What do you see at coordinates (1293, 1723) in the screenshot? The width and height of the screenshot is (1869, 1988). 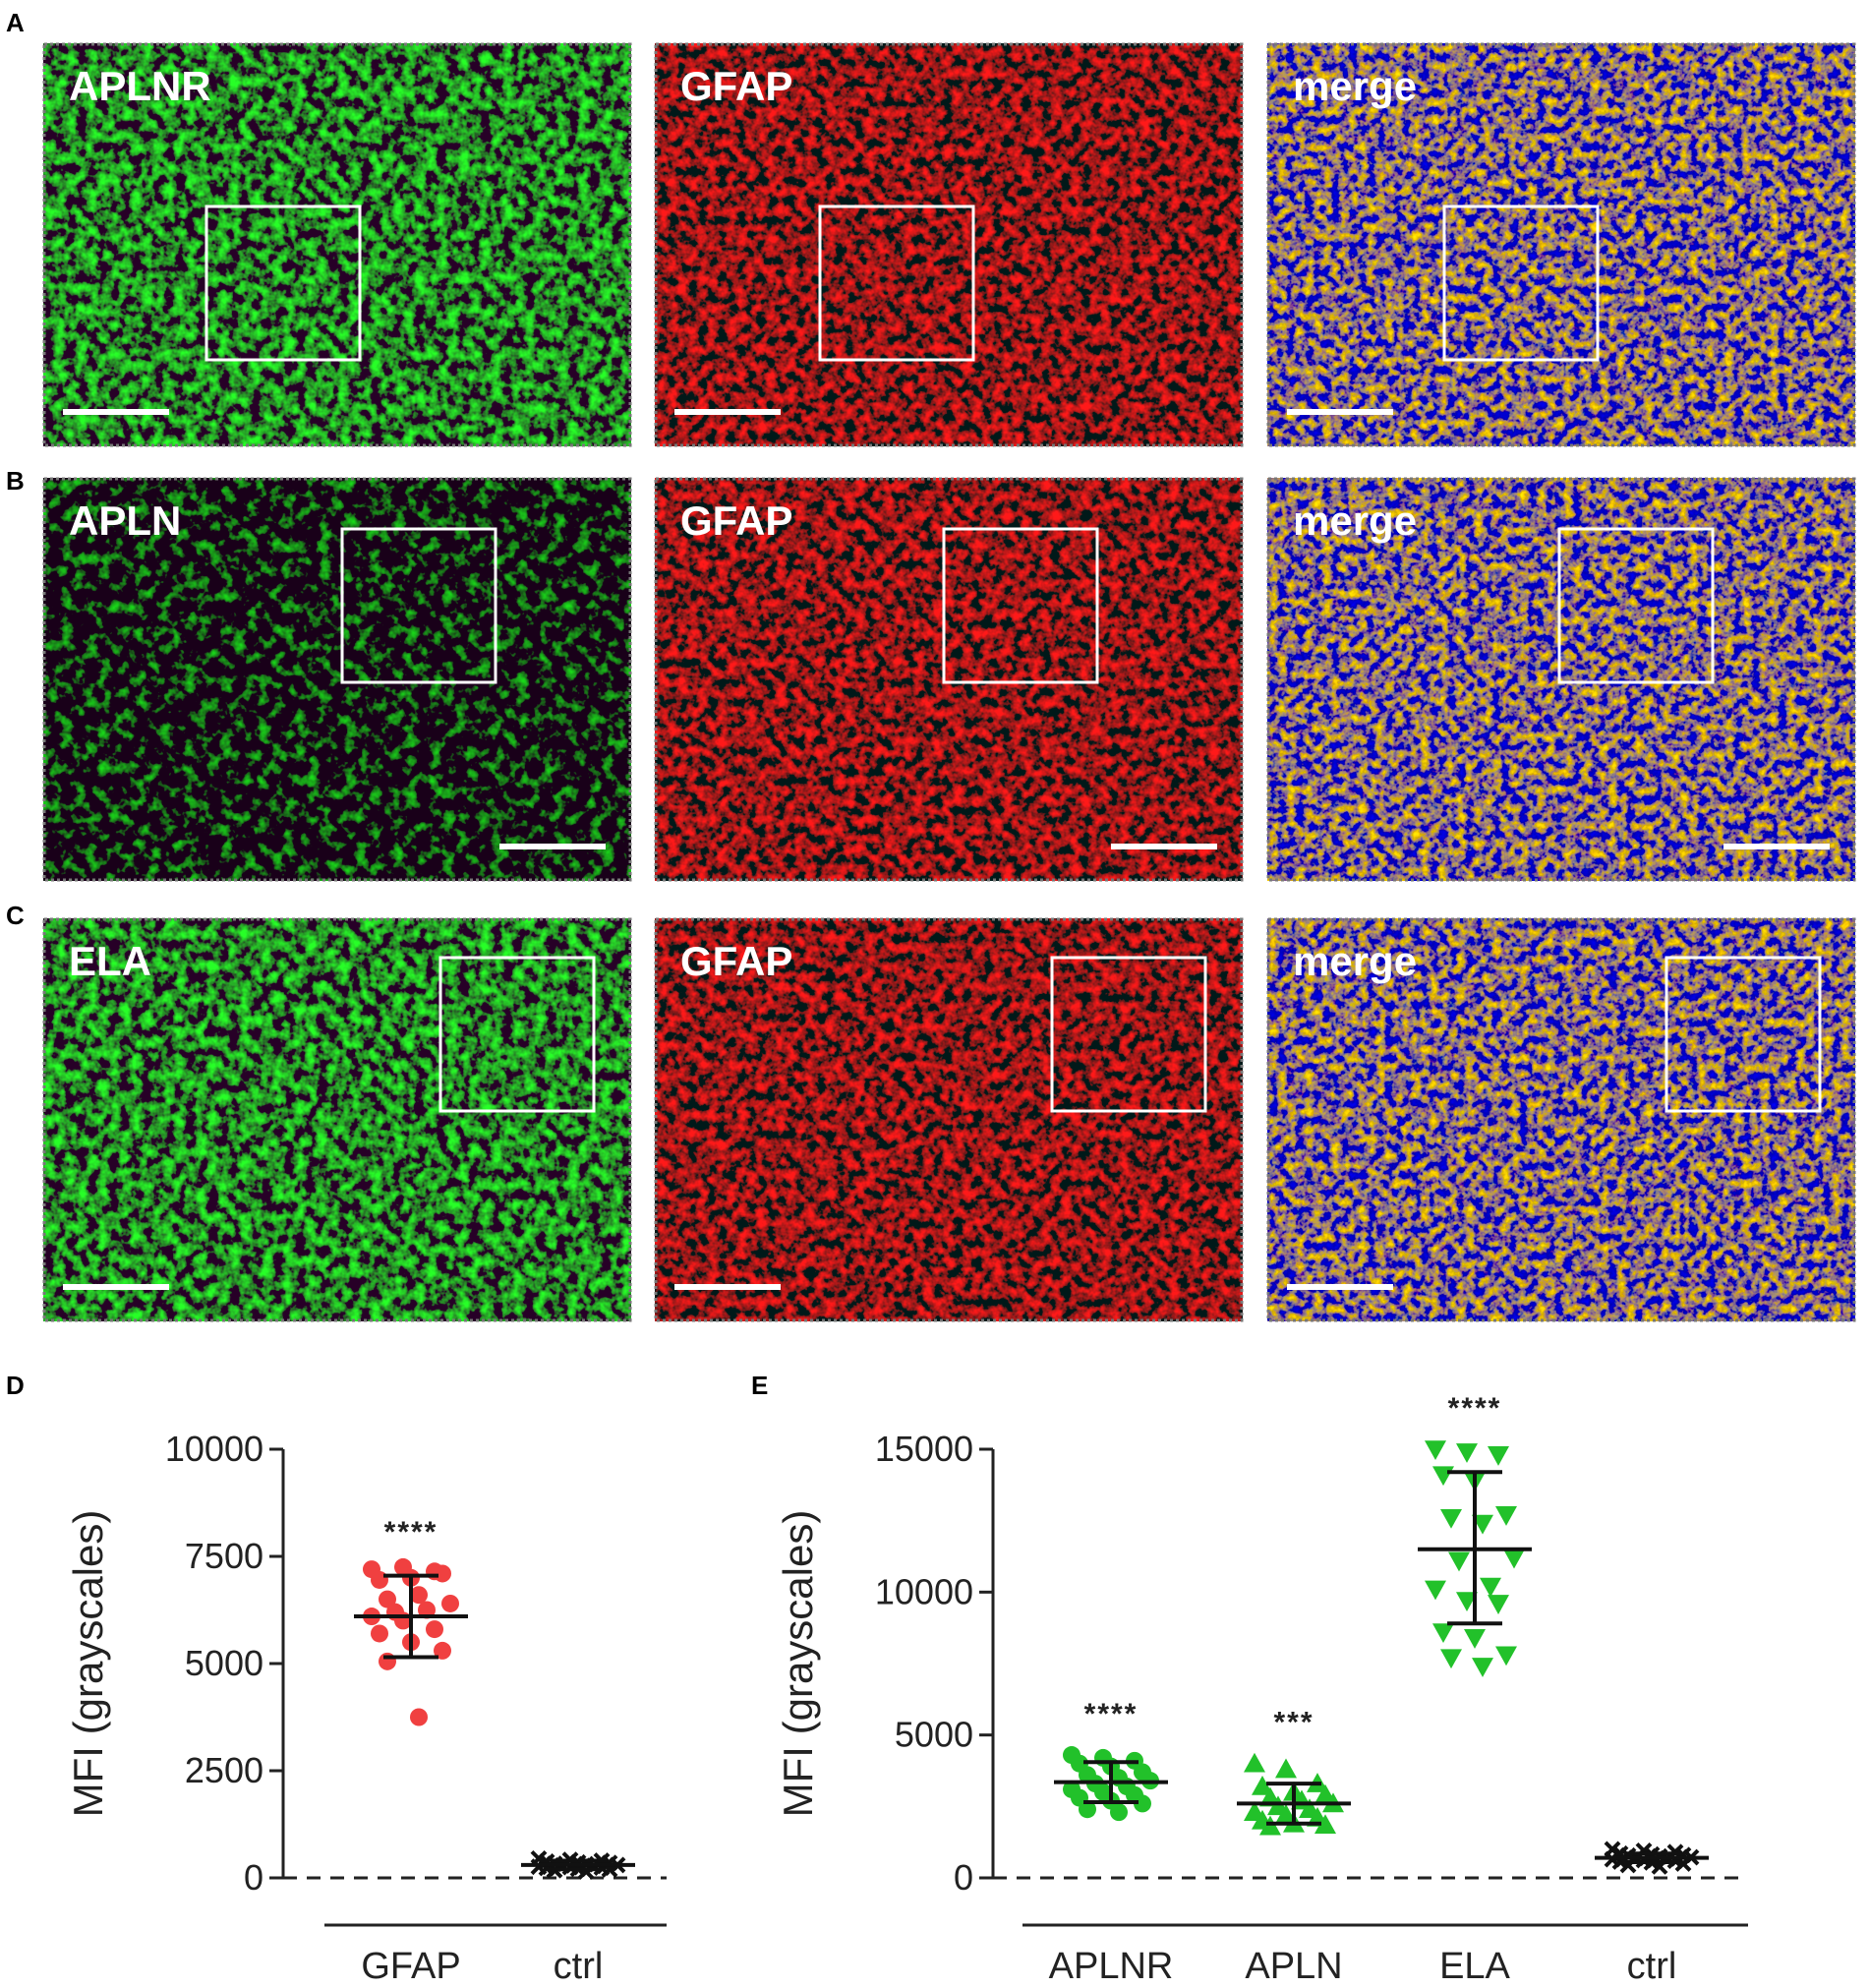 I see `significance-label: ***` at bounding box center [1293, 1723].